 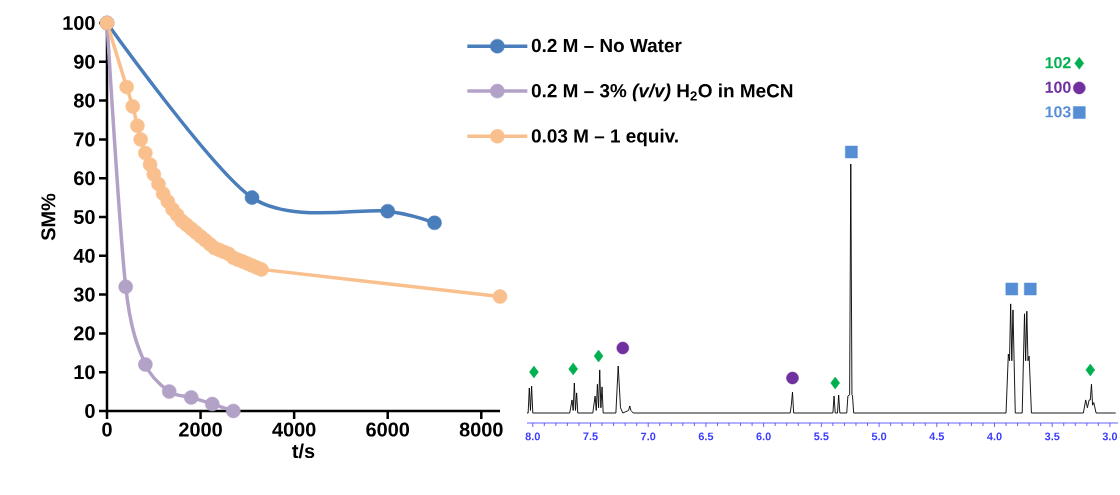 What do you see at coordinates (879, 436) in the screenshot?
I see `x-tick-label: 5.0` at bounding box center [879, 436].